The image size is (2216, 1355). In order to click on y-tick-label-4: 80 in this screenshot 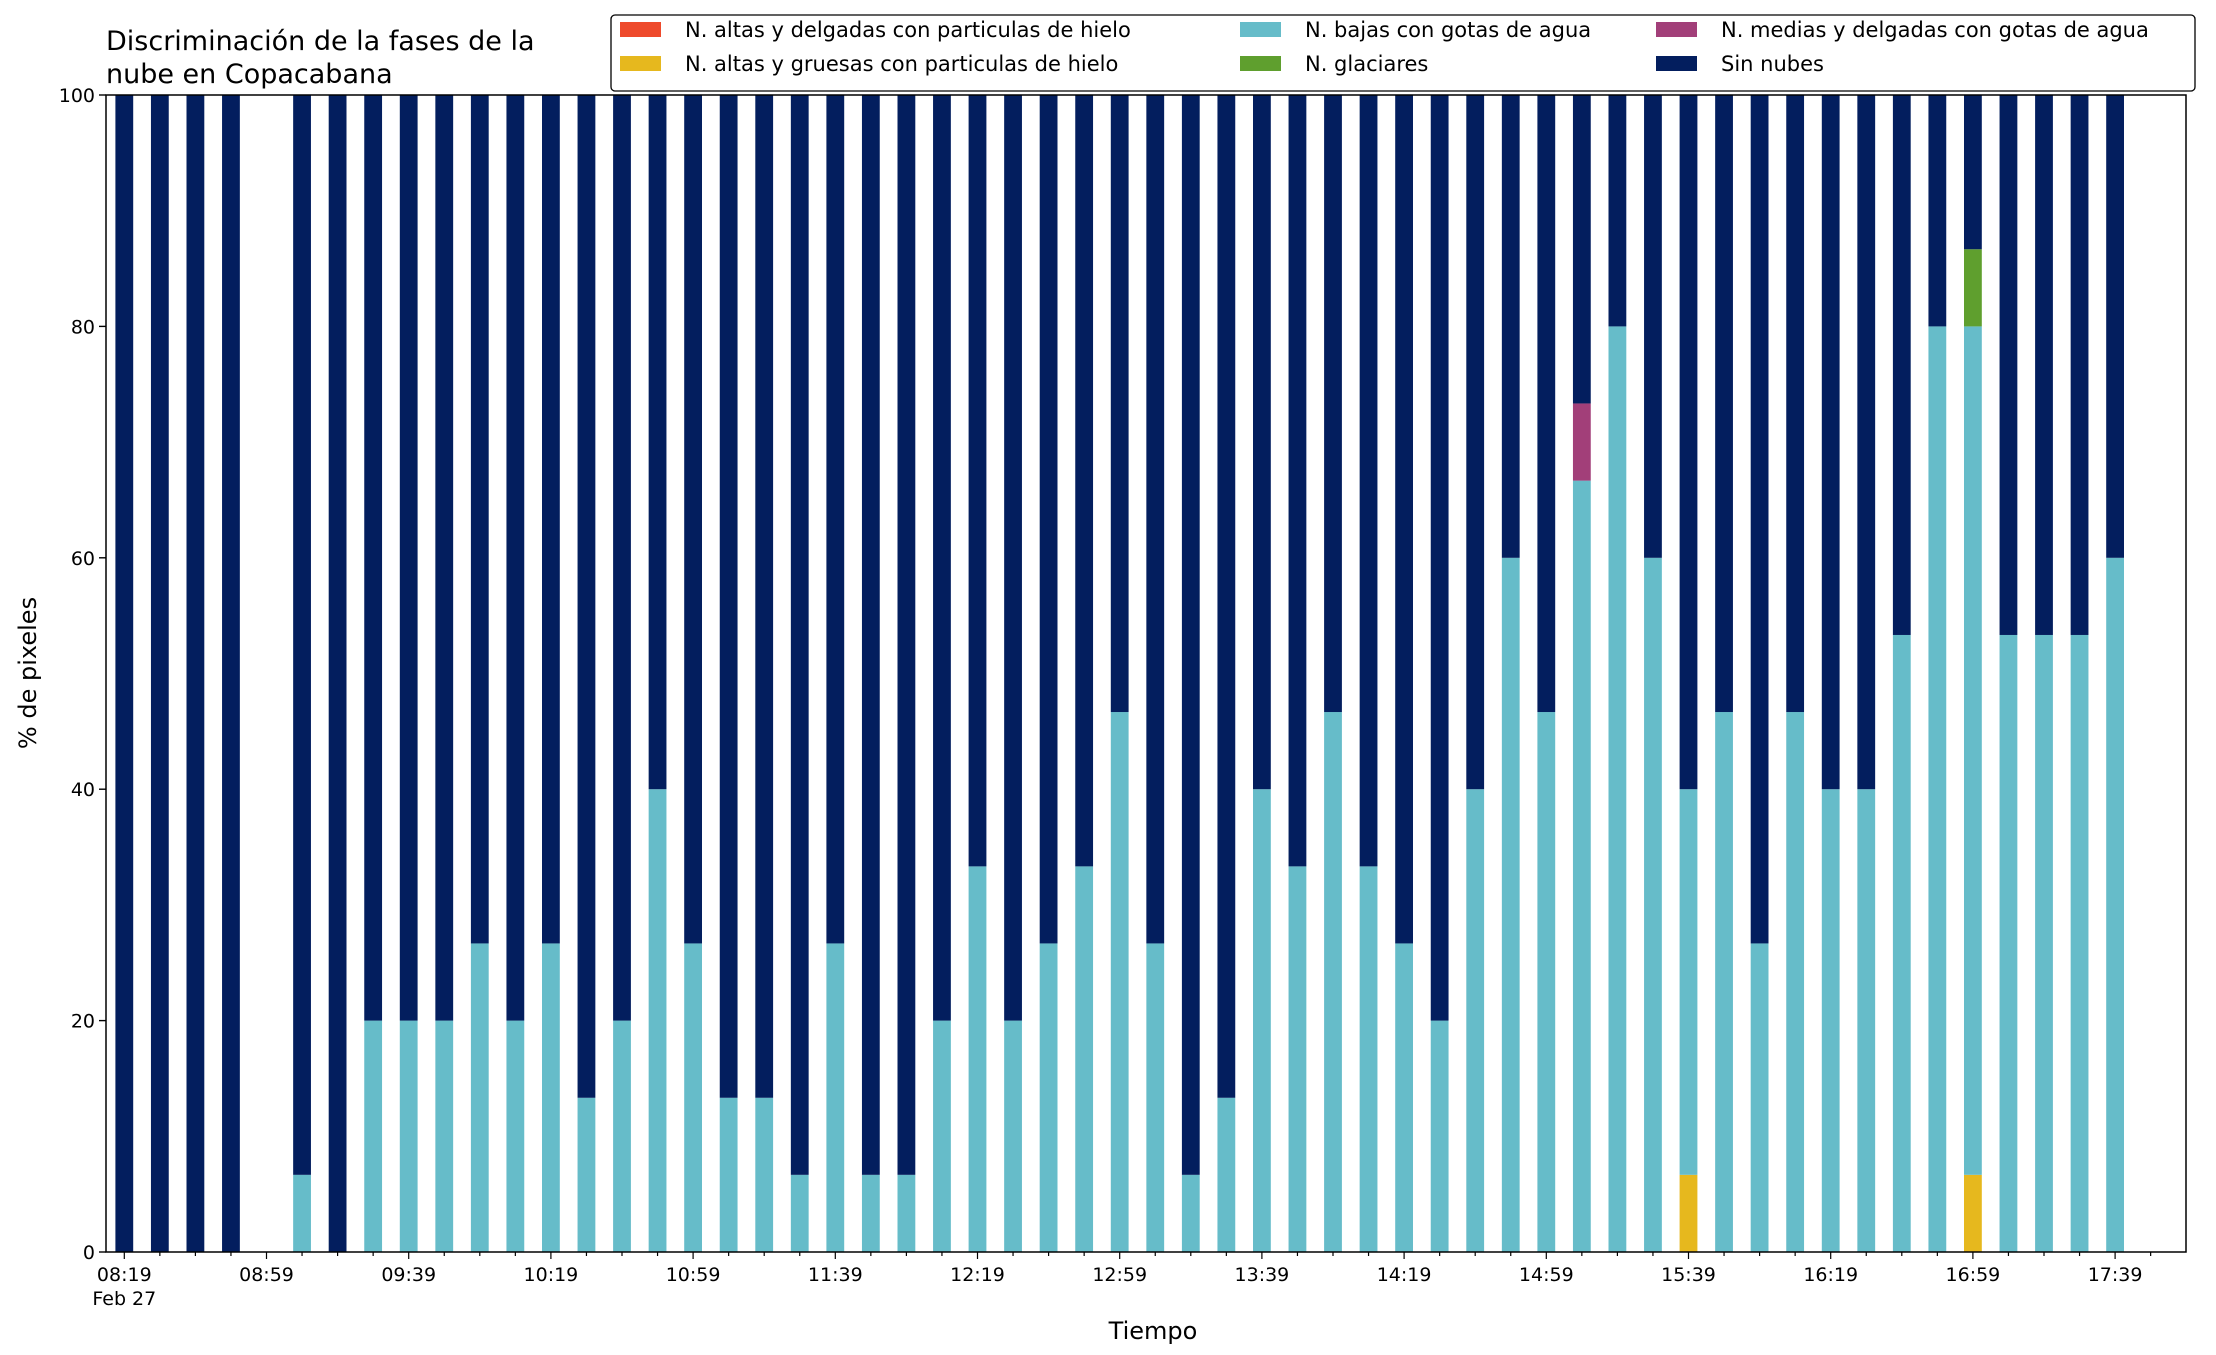, I will do `click(83, 327)`.